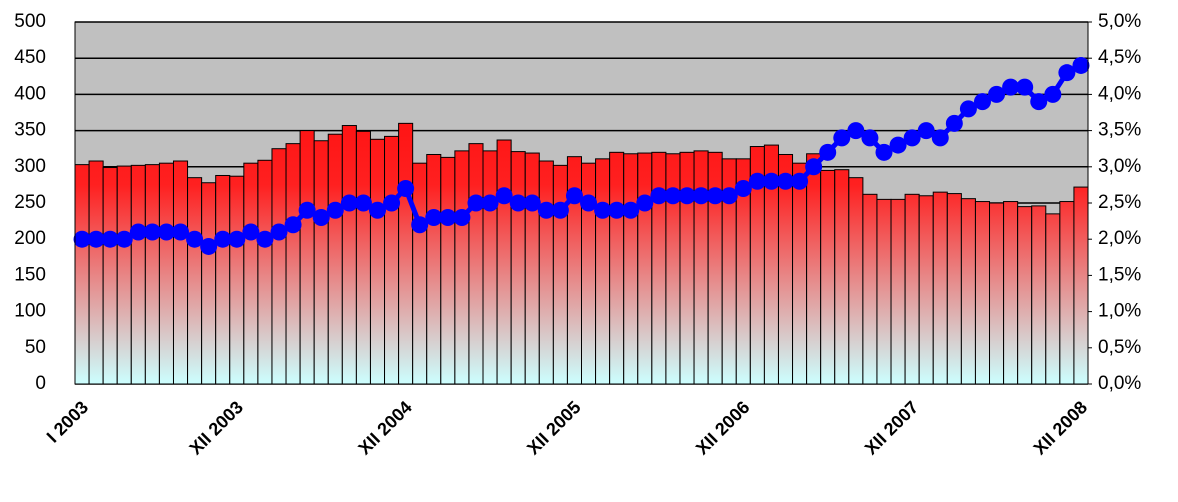  I want to click on y2-tick-label: 3,0%, so click(1119, 166).